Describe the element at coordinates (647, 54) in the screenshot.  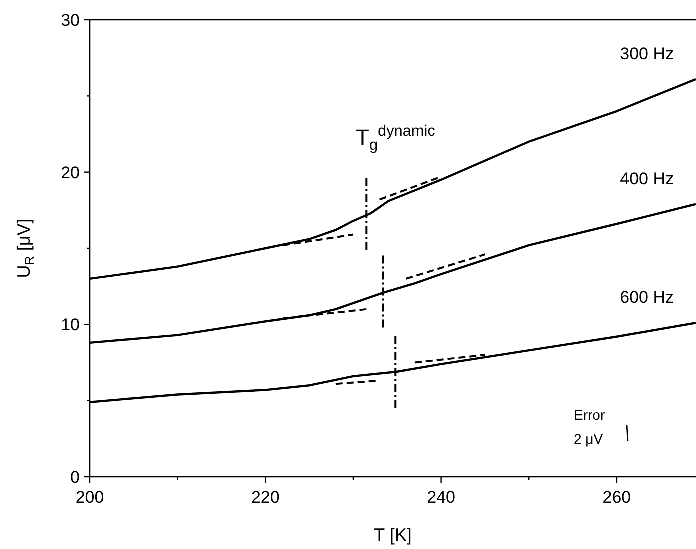
I see `series-label: 300 Hz` at that location.